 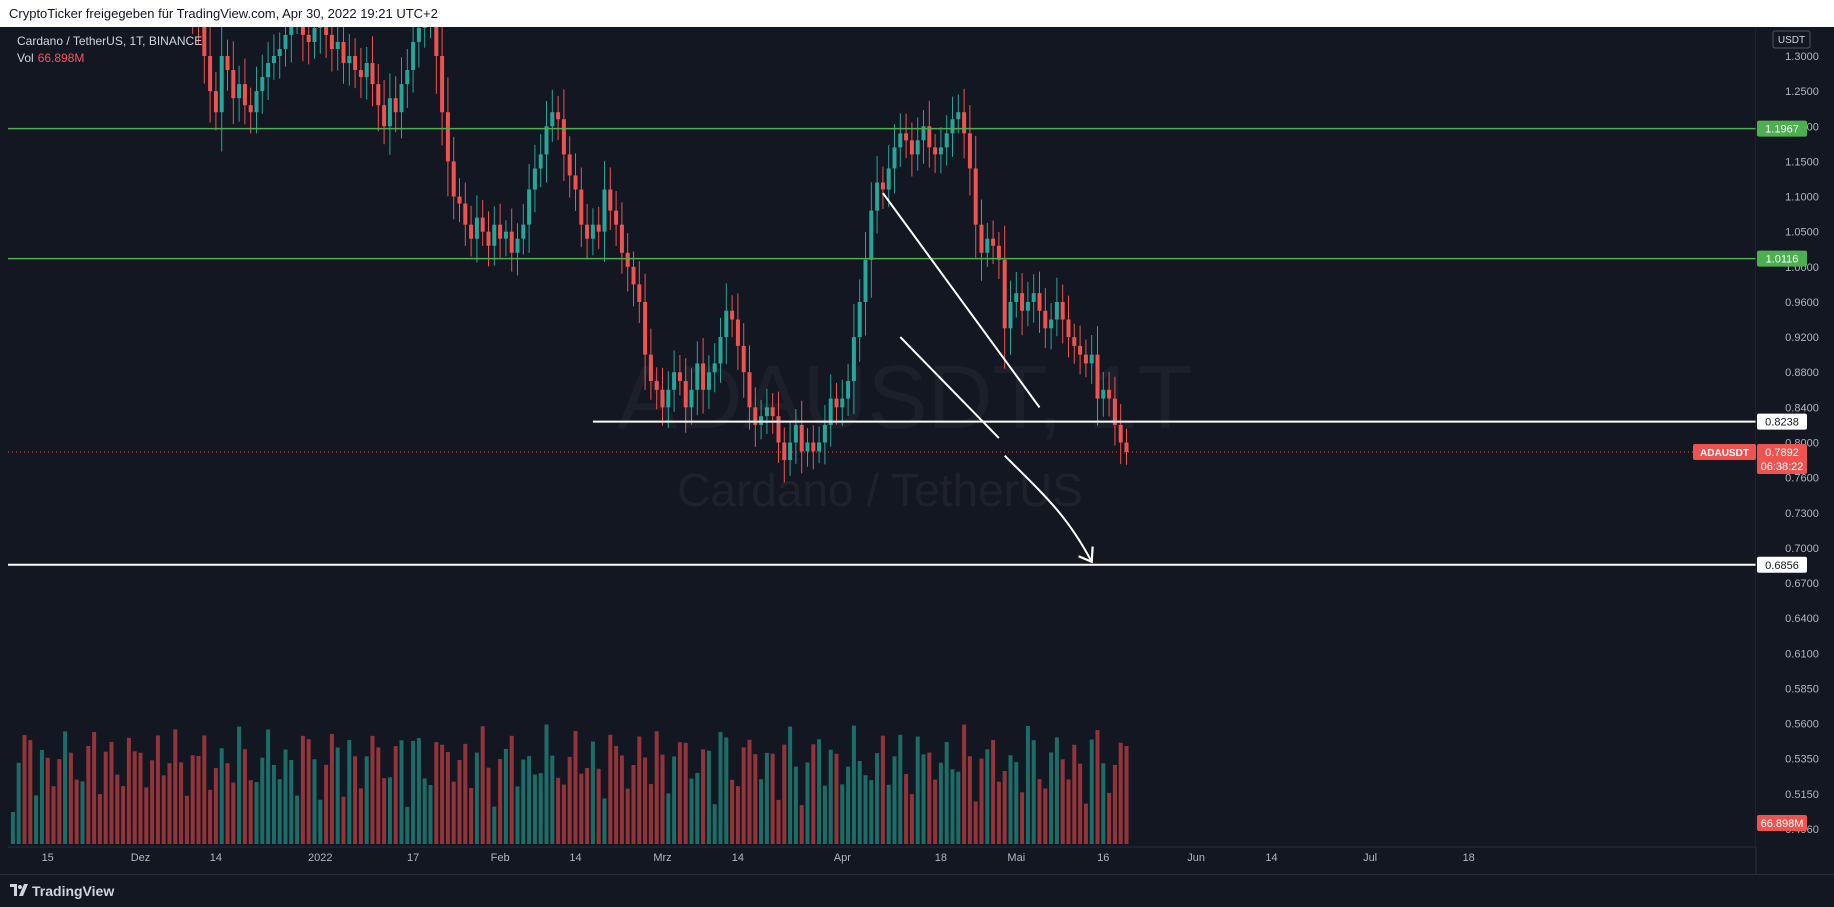 I want to click on time-tick-label: 15, so click(x=48, y=858).